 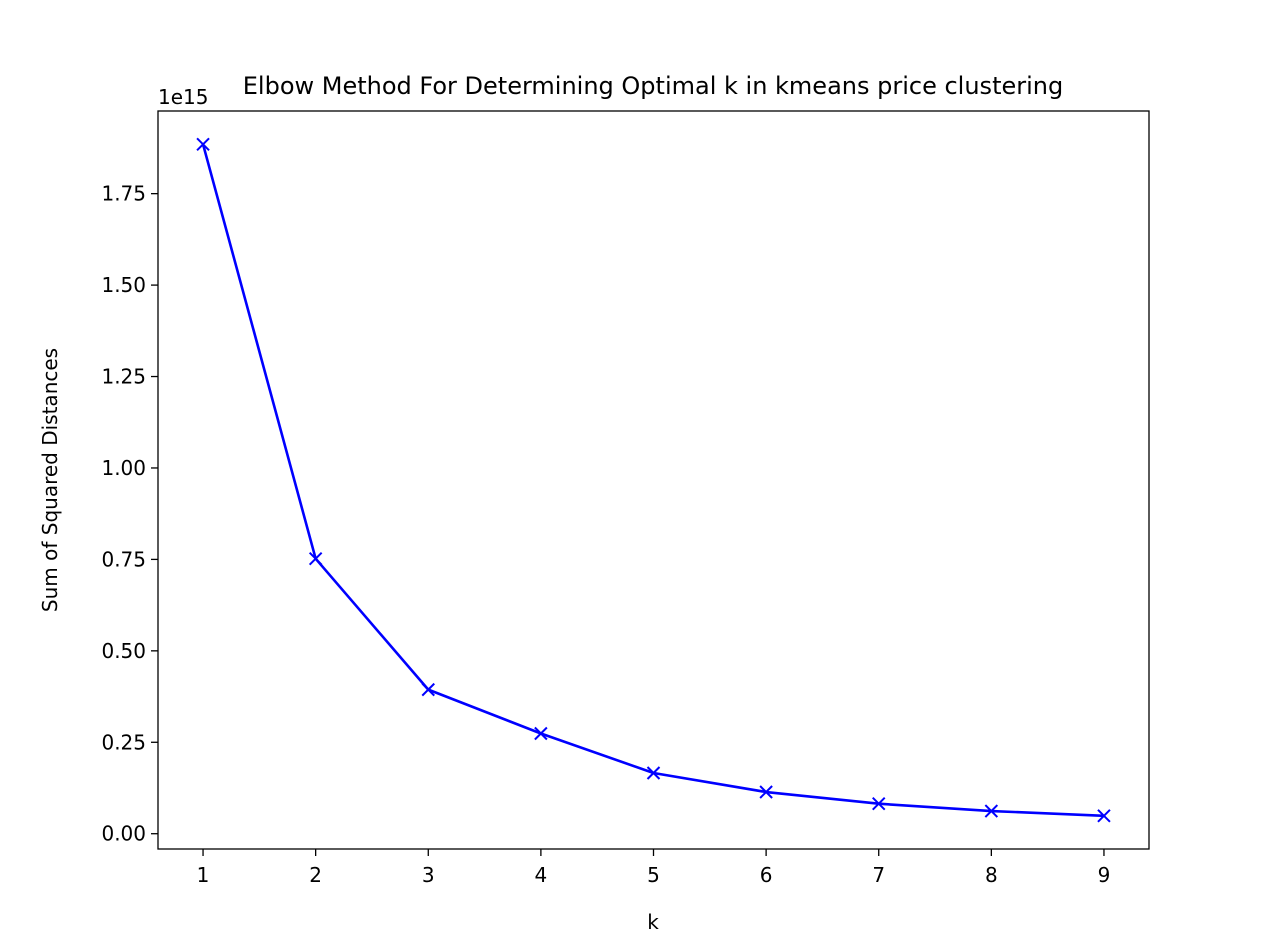 What do you see at coordinates (203, 875) in the screenshot?
I see `x-tick-label: 1` at bounding box center [203, 875].